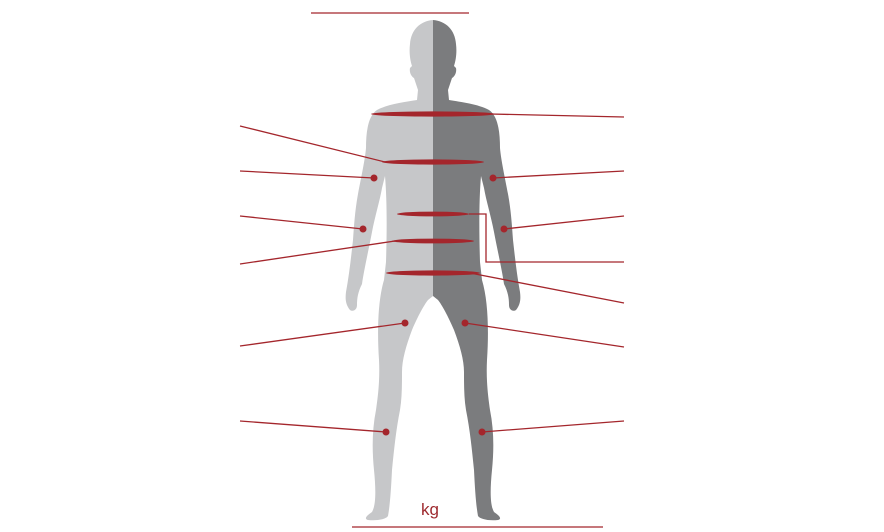 This screenshot has height=532, width=884. I want to click on forearm-left-input-line, so click(301, 222).